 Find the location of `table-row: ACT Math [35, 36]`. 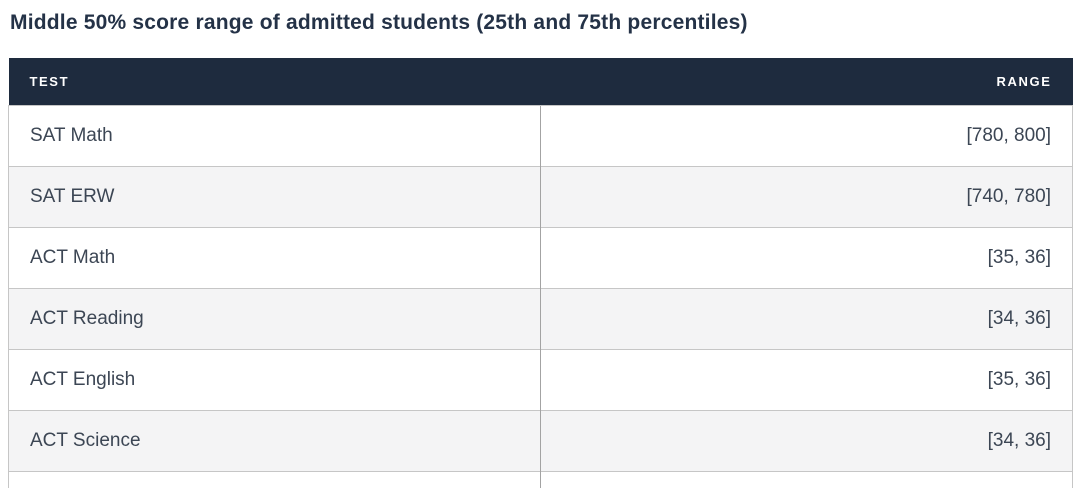

table-row: ACT Math [35, 36] is located at coordinates (540, 257).